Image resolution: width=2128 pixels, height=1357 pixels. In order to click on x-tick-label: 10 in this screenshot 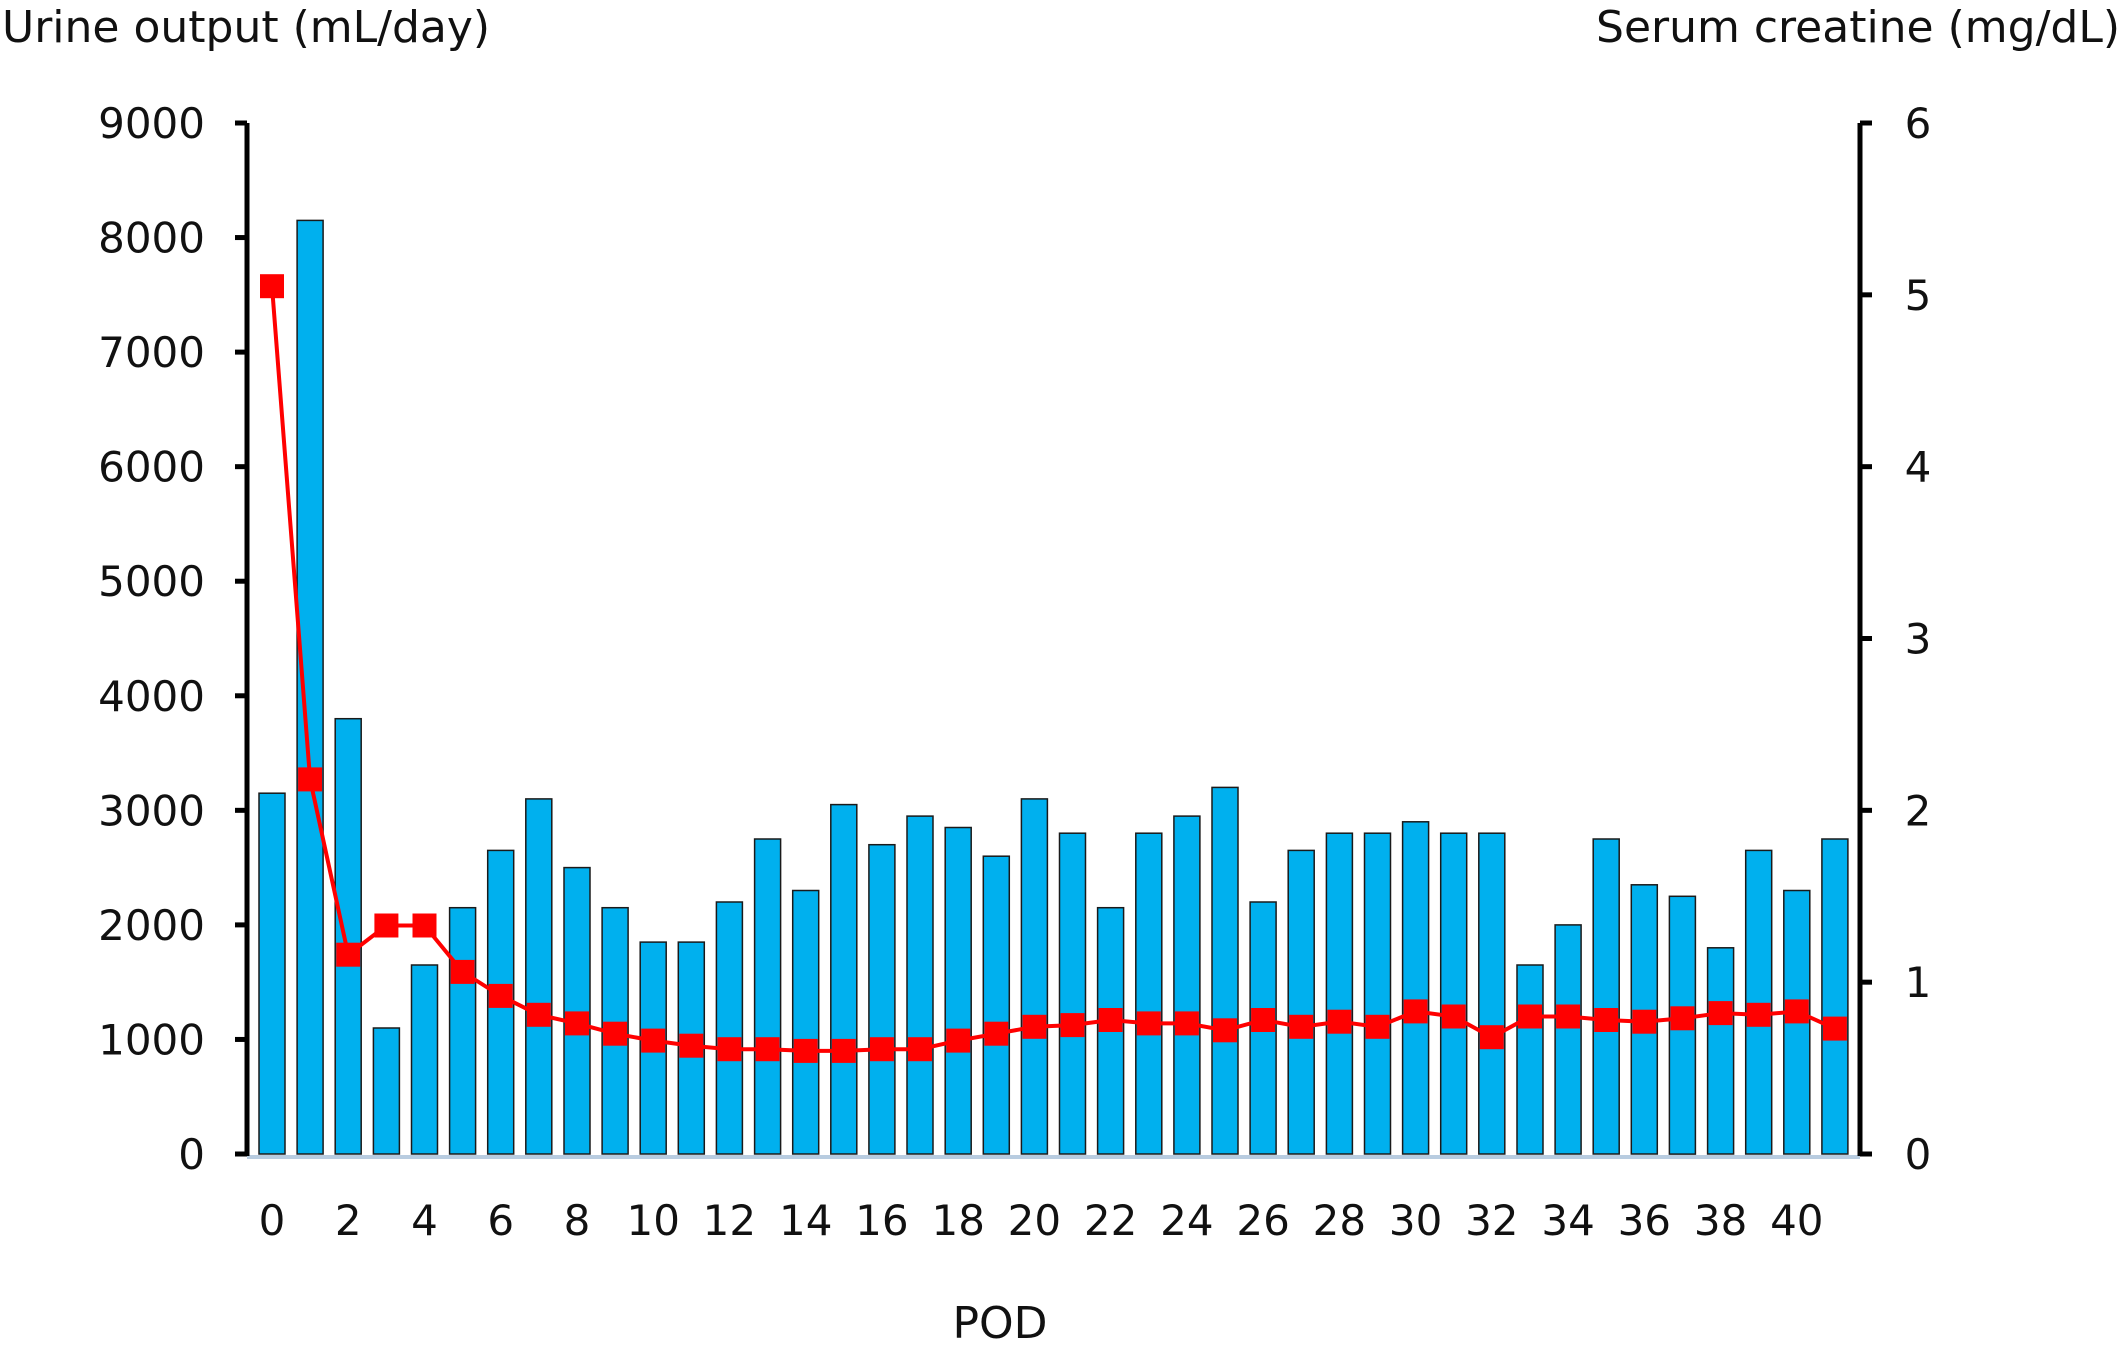, I will do `click(652, 1220)`.